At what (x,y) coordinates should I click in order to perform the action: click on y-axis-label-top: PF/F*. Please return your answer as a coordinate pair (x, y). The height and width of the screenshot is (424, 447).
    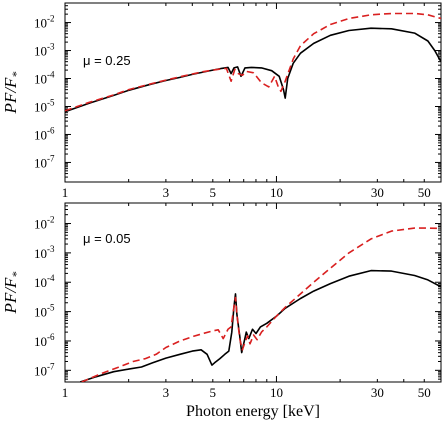
    Looking at the image, I should click on (12, 93).